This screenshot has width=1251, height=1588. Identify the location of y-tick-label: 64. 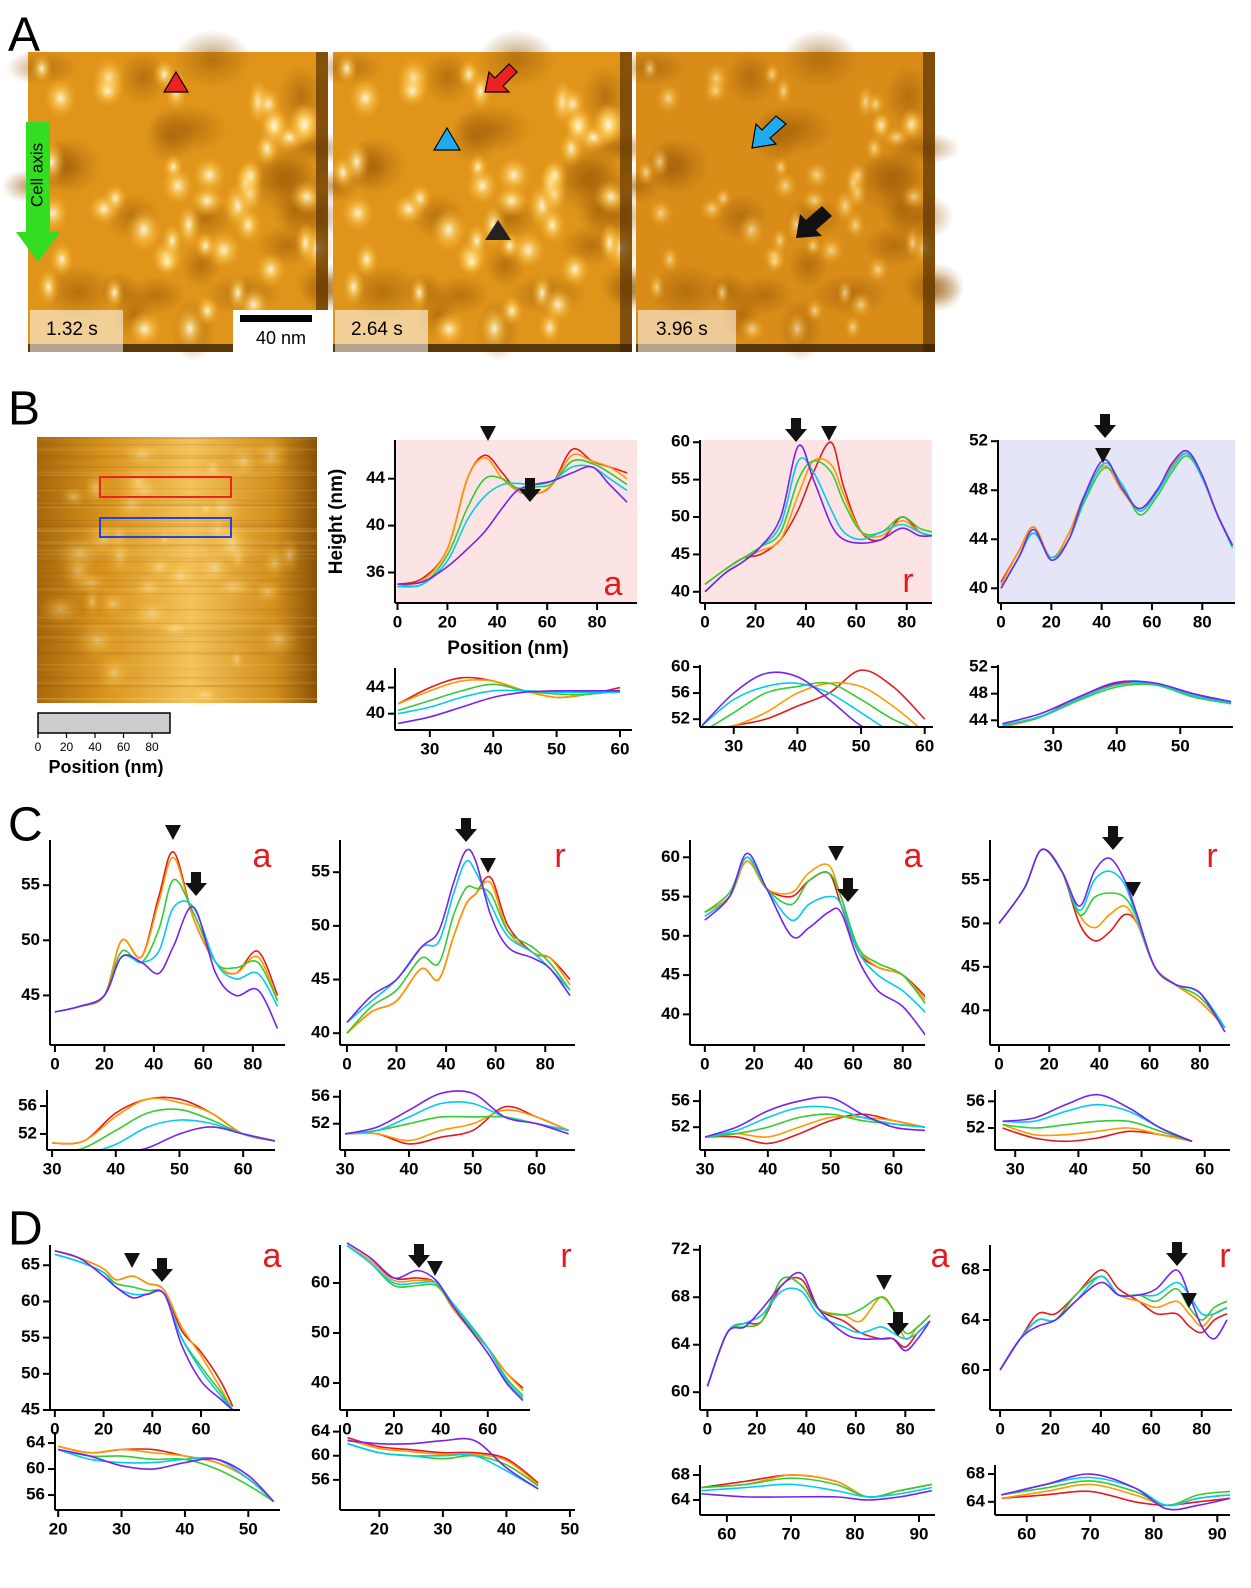
(975, 1500).